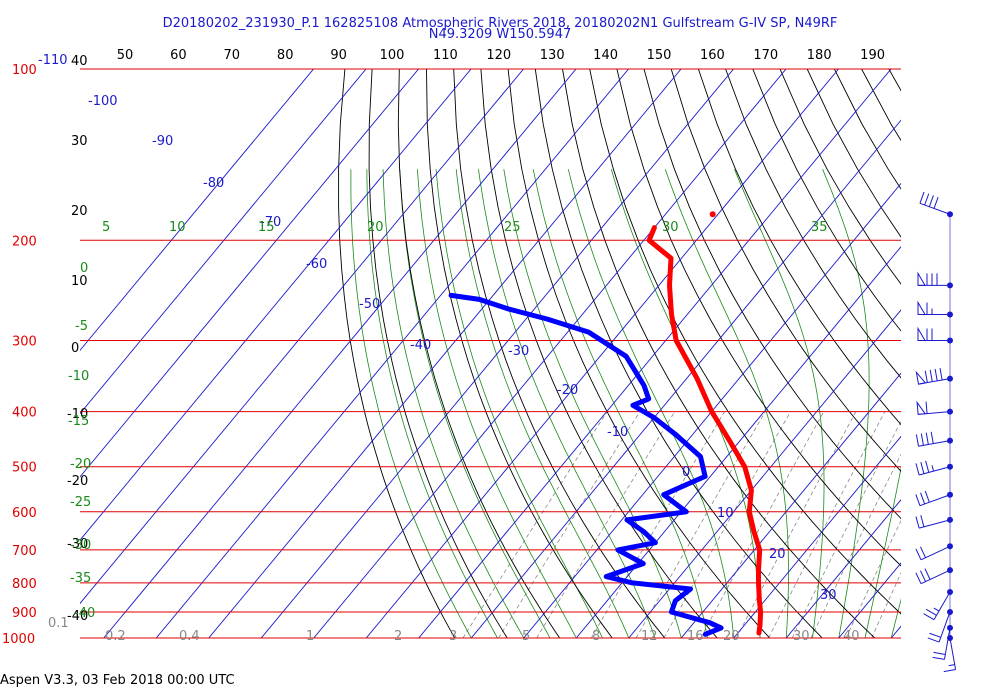 This screenshot has height=700, width=1000. Describe the element at coordinates (77, 616) in the screenshot. I see `left-temp-label: -40` at that location.